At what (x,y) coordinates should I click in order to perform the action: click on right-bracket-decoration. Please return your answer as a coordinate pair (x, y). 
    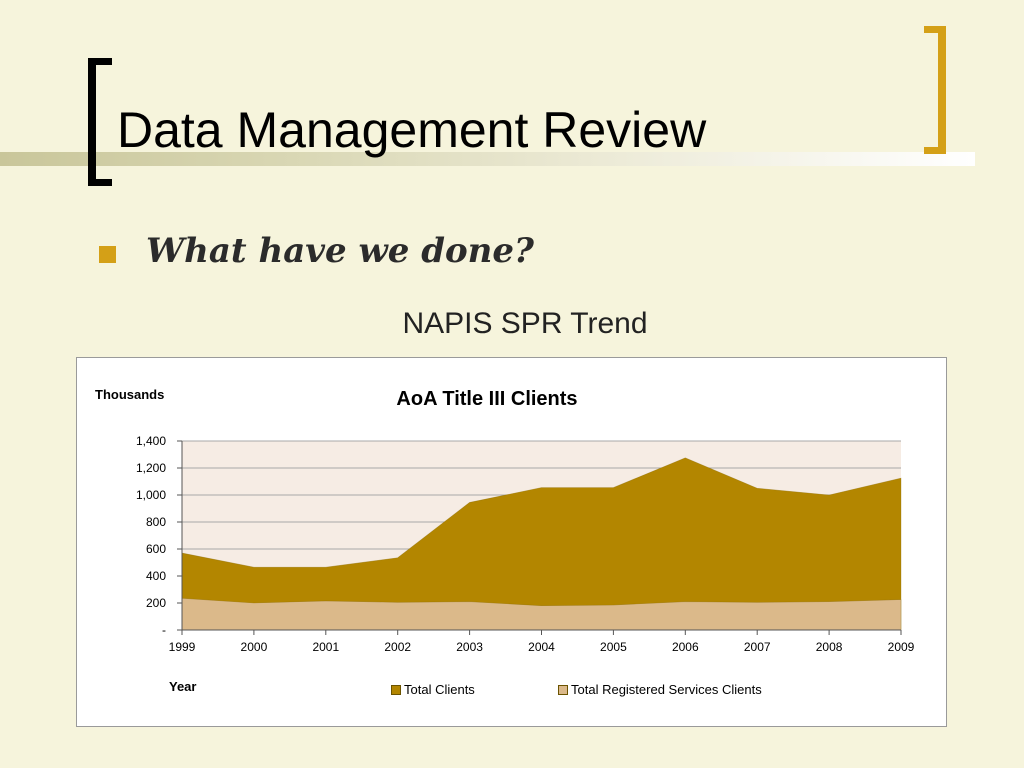
    Looking at the image, I should click on (935, 90).